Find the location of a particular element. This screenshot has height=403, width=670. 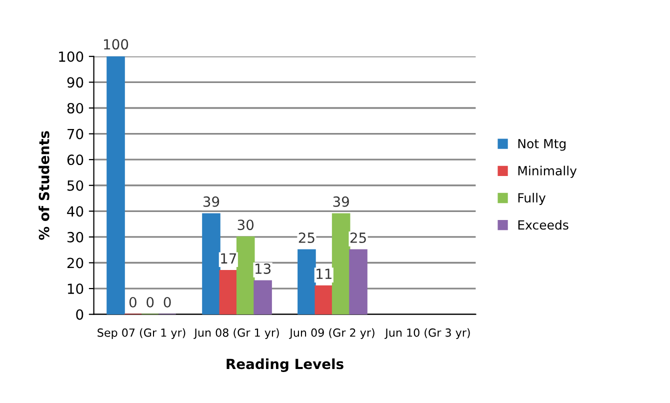

y-tick-label: 40 is located at coordinates (75, 211).